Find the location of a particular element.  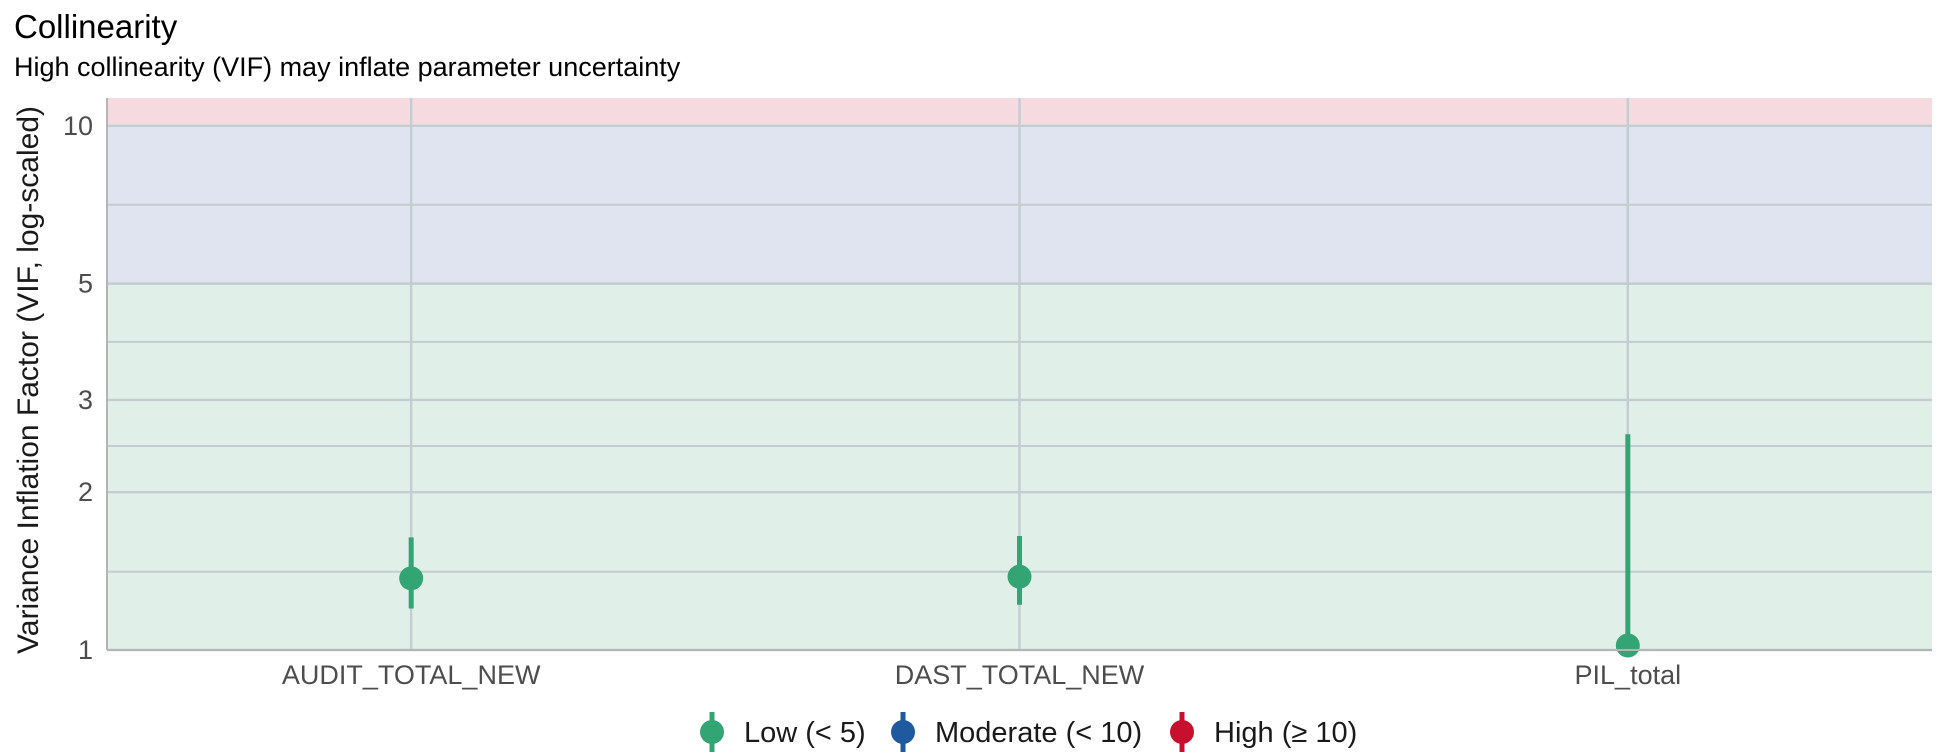

x-tick-label: PIL_total is located at coordinates (1628, 675).